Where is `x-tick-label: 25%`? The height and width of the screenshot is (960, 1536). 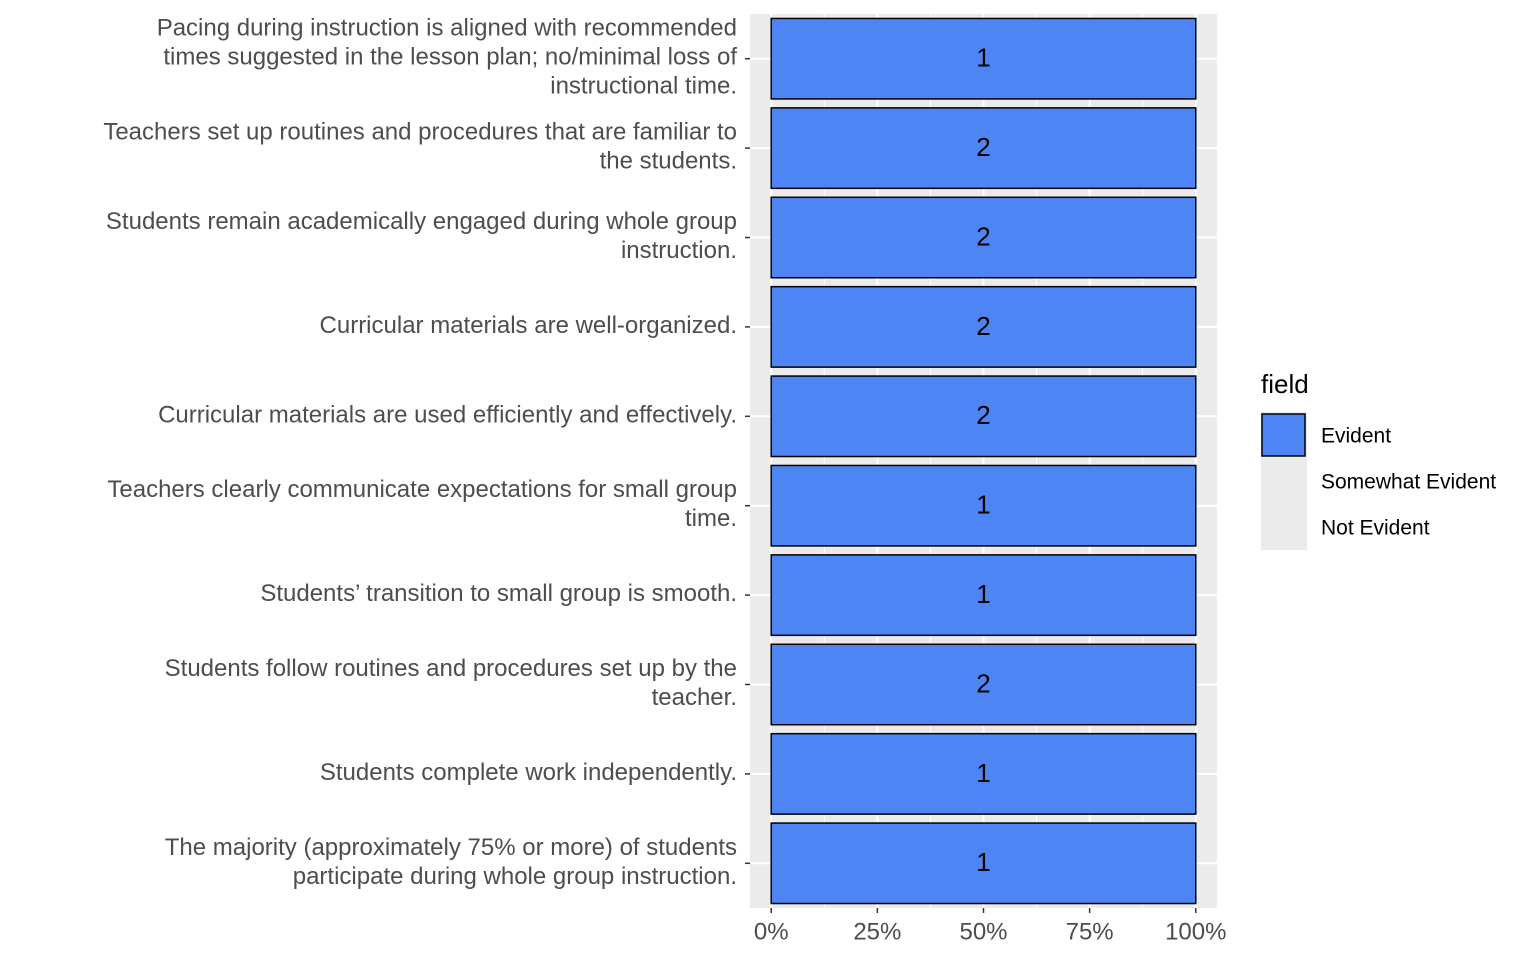
x-tick-label: 25% is located at coordinates (877, 931).